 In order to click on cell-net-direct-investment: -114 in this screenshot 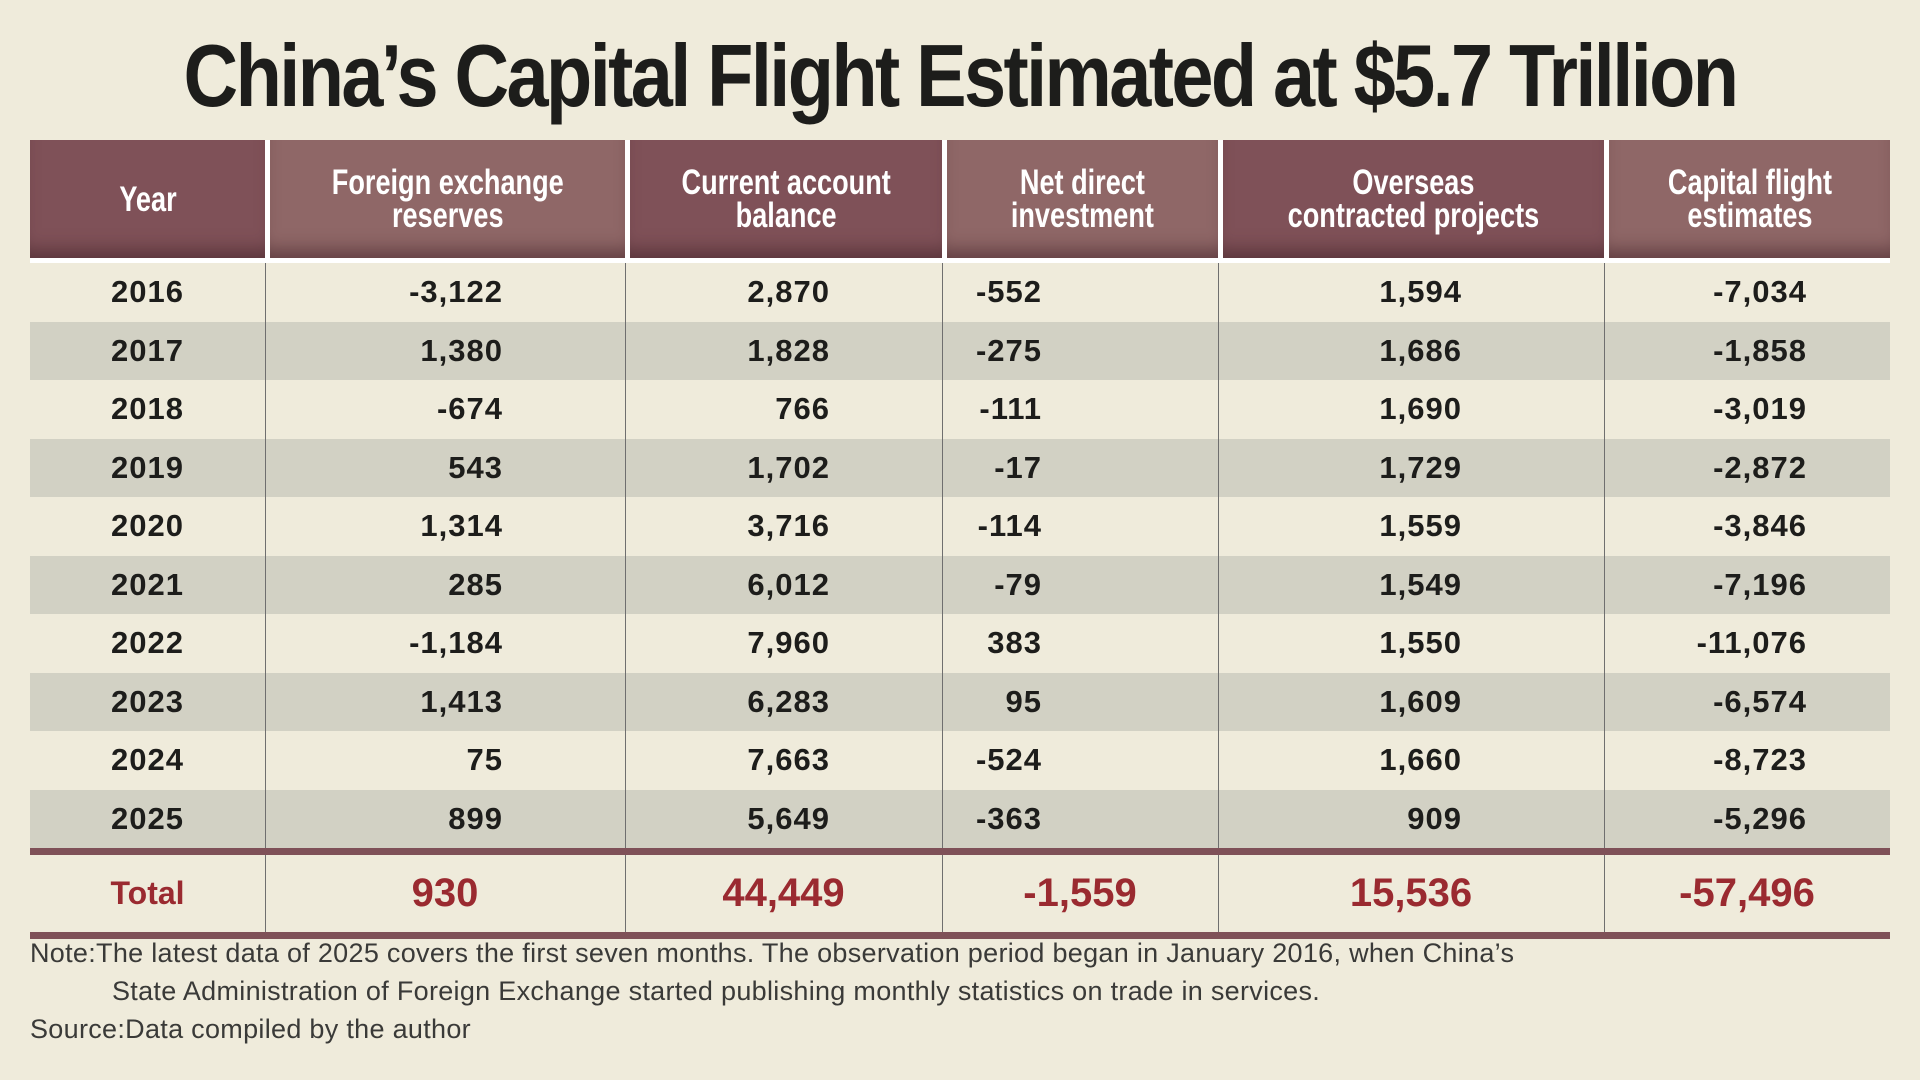, I will do `click(1009, 525)`.